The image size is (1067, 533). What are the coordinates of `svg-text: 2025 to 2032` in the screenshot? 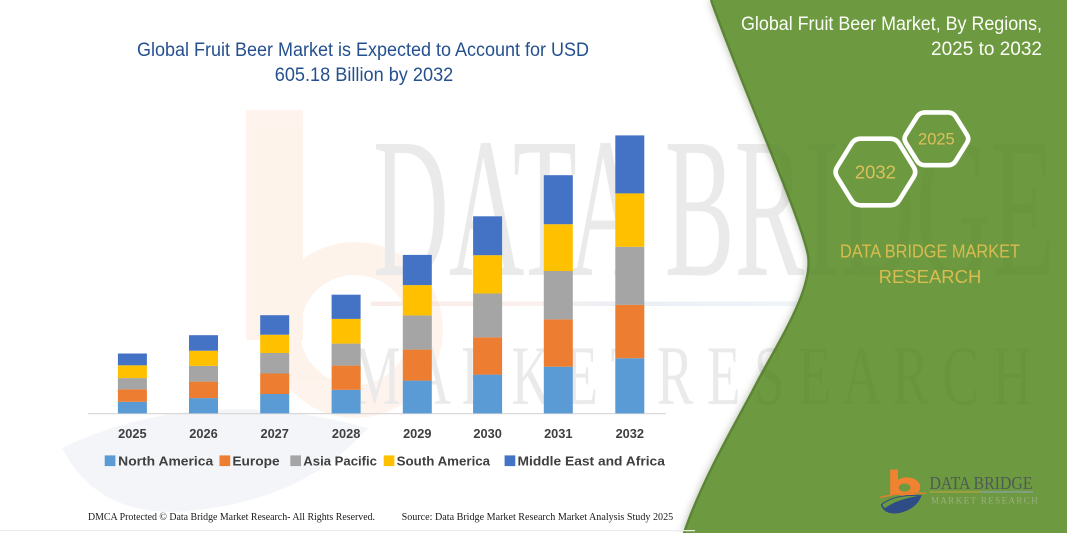 It's located at (986, 49).